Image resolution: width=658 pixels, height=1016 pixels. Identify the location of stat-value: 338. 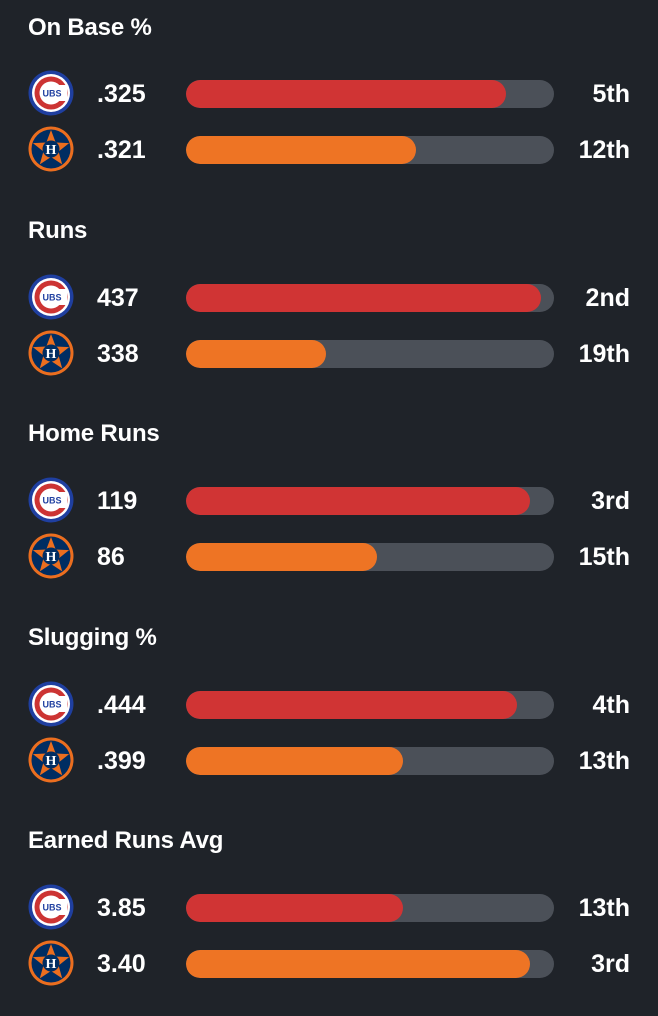
(118, 354).